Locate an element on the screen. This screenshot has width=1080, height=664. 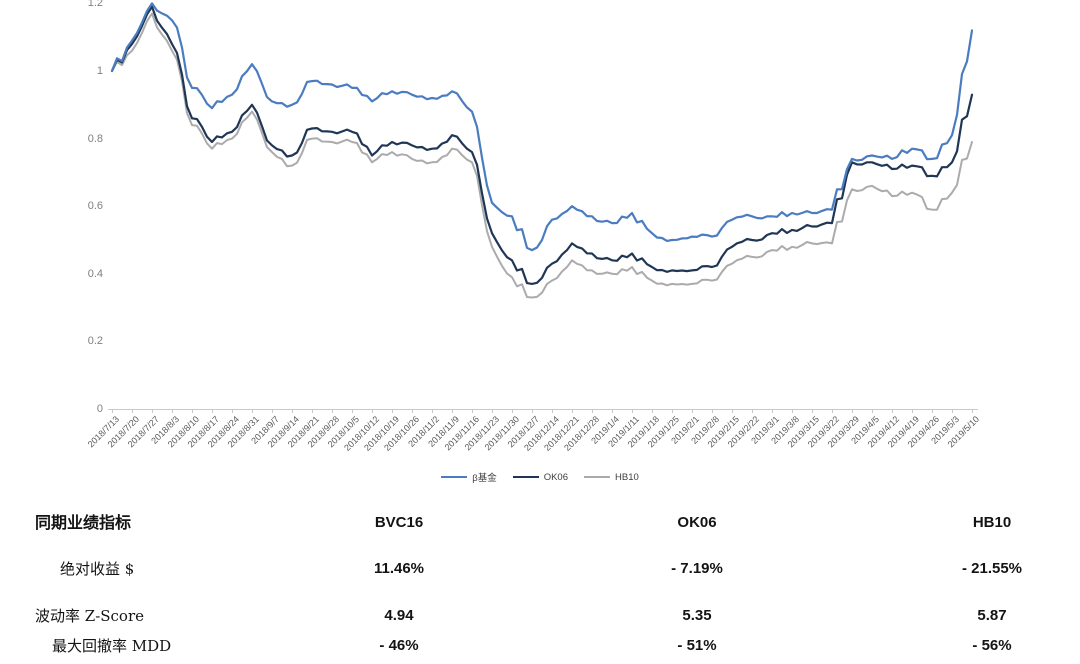
table-header-label: 同期业绩指标 is located at coordinates (83, 522).